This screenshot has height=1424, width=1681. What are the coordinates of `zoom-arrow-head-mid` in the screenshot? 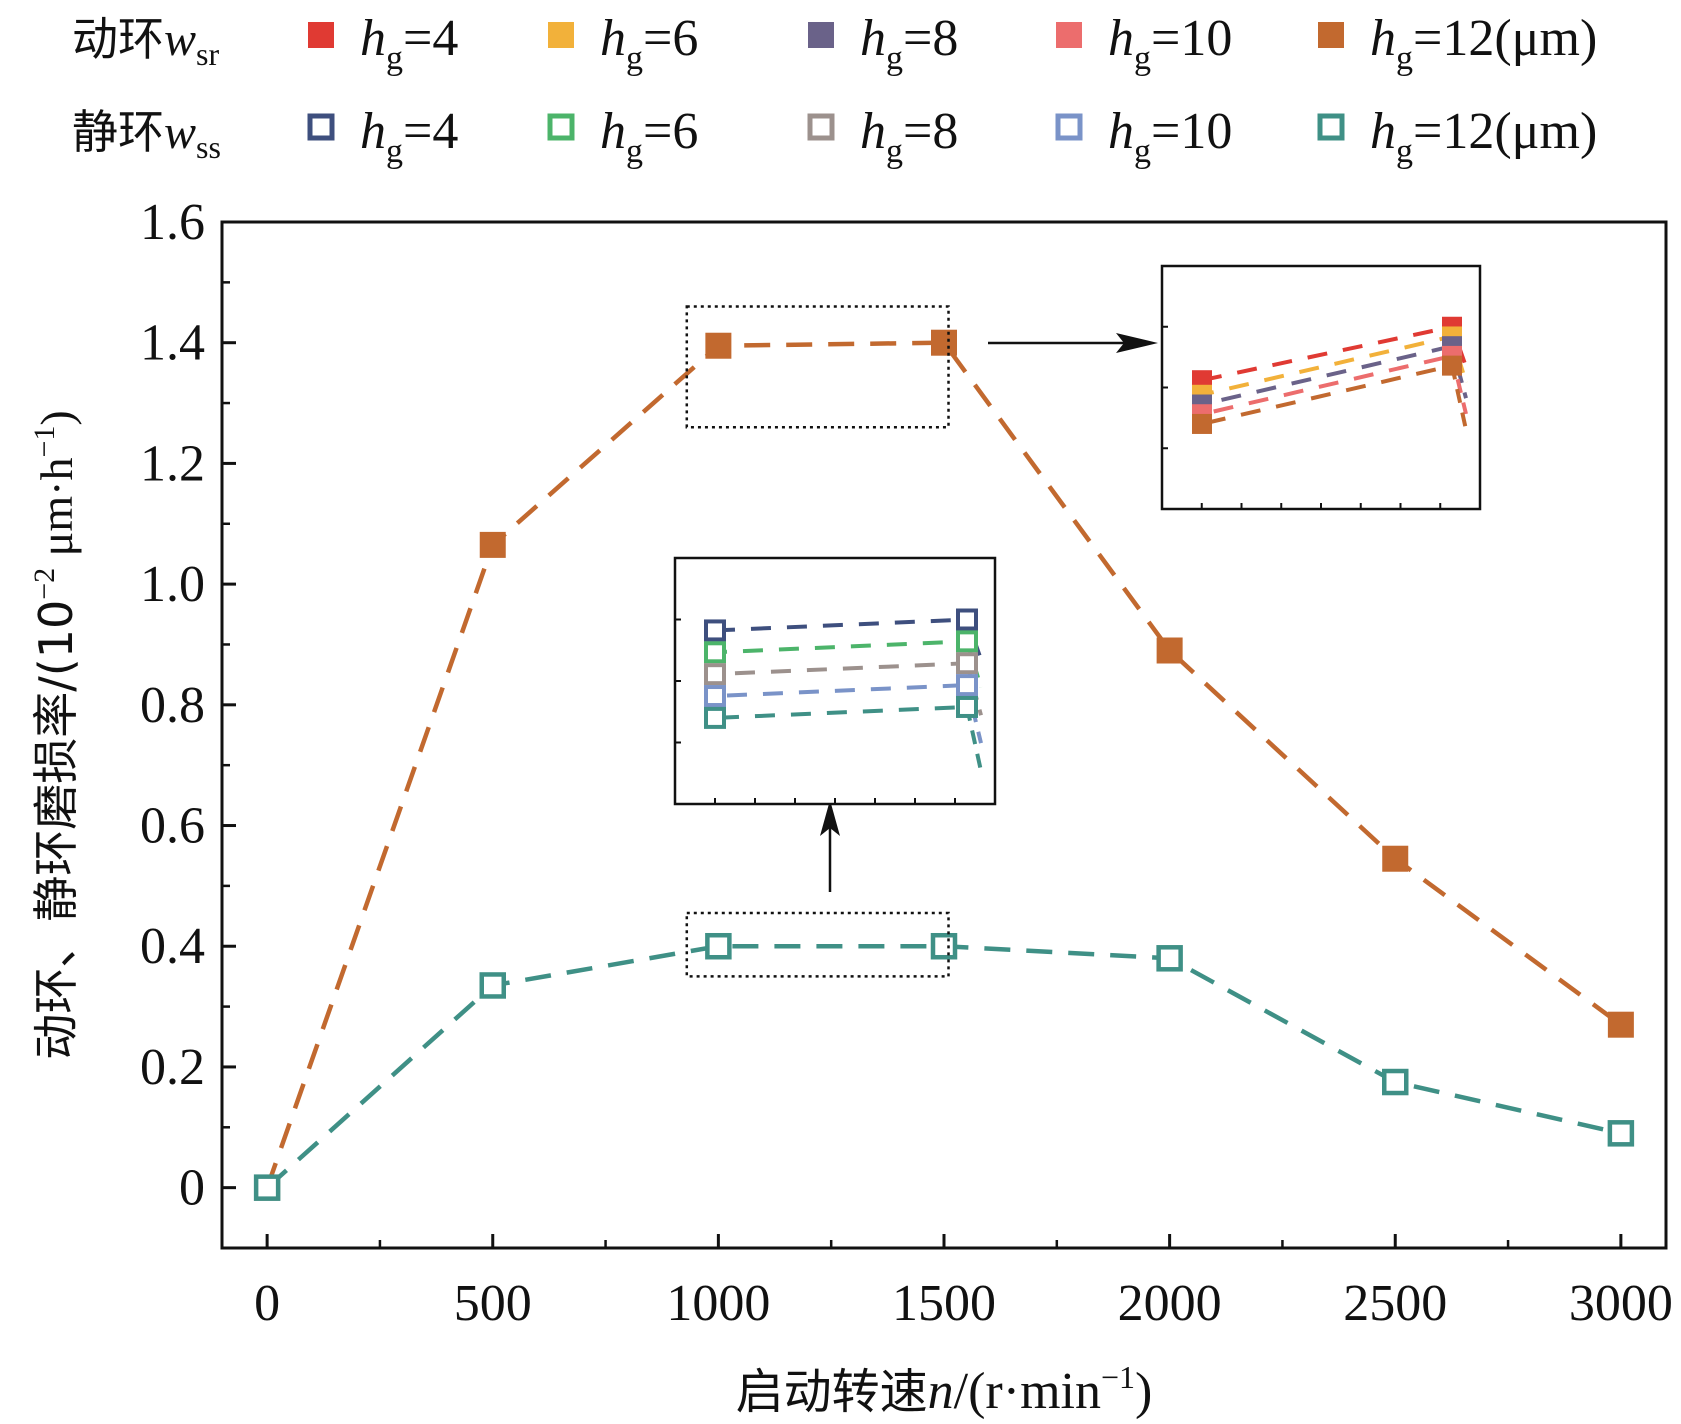 It's located at (830, 818).